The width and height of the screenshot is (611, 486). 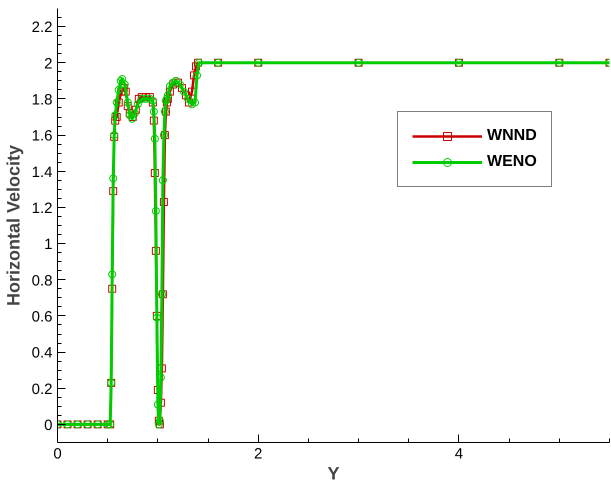 I want to click on y-tick-label: 0.6, so click(x=42, y=317).